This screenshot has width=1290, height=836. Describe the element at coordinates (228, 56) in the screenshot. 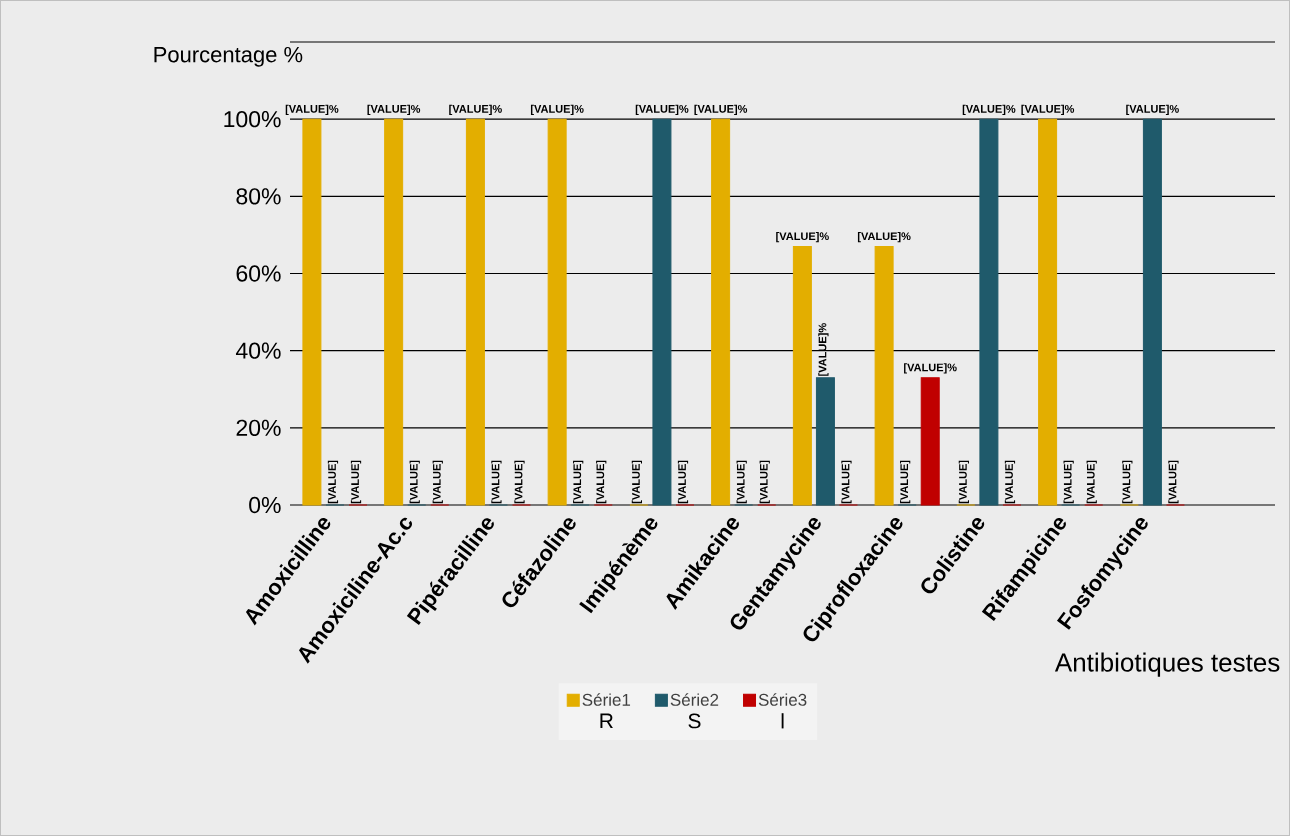

I see `y-axis-title: Pourcentage %` at that location.